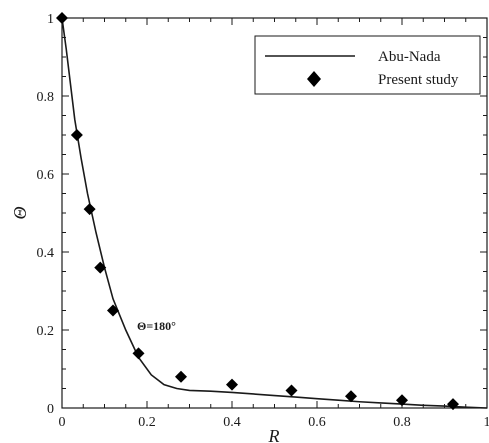 This screenshot has height=443, width=489. I want to click on x-tick-label: 0.4, so click(232, 422).